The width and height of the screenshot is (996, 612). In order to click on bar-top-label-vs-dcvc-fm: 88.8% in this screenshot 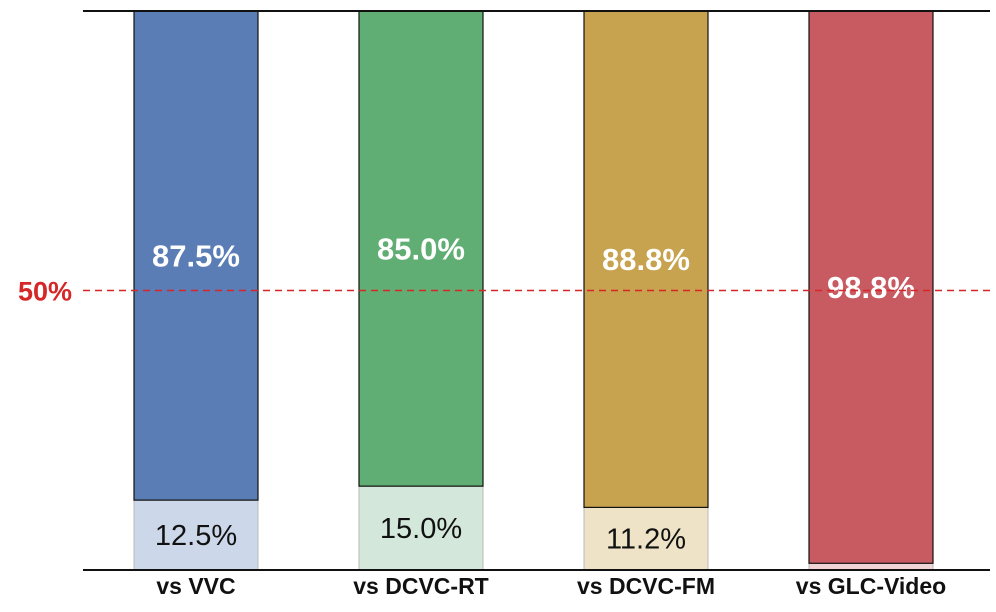, I will do `click(646, 259)`.